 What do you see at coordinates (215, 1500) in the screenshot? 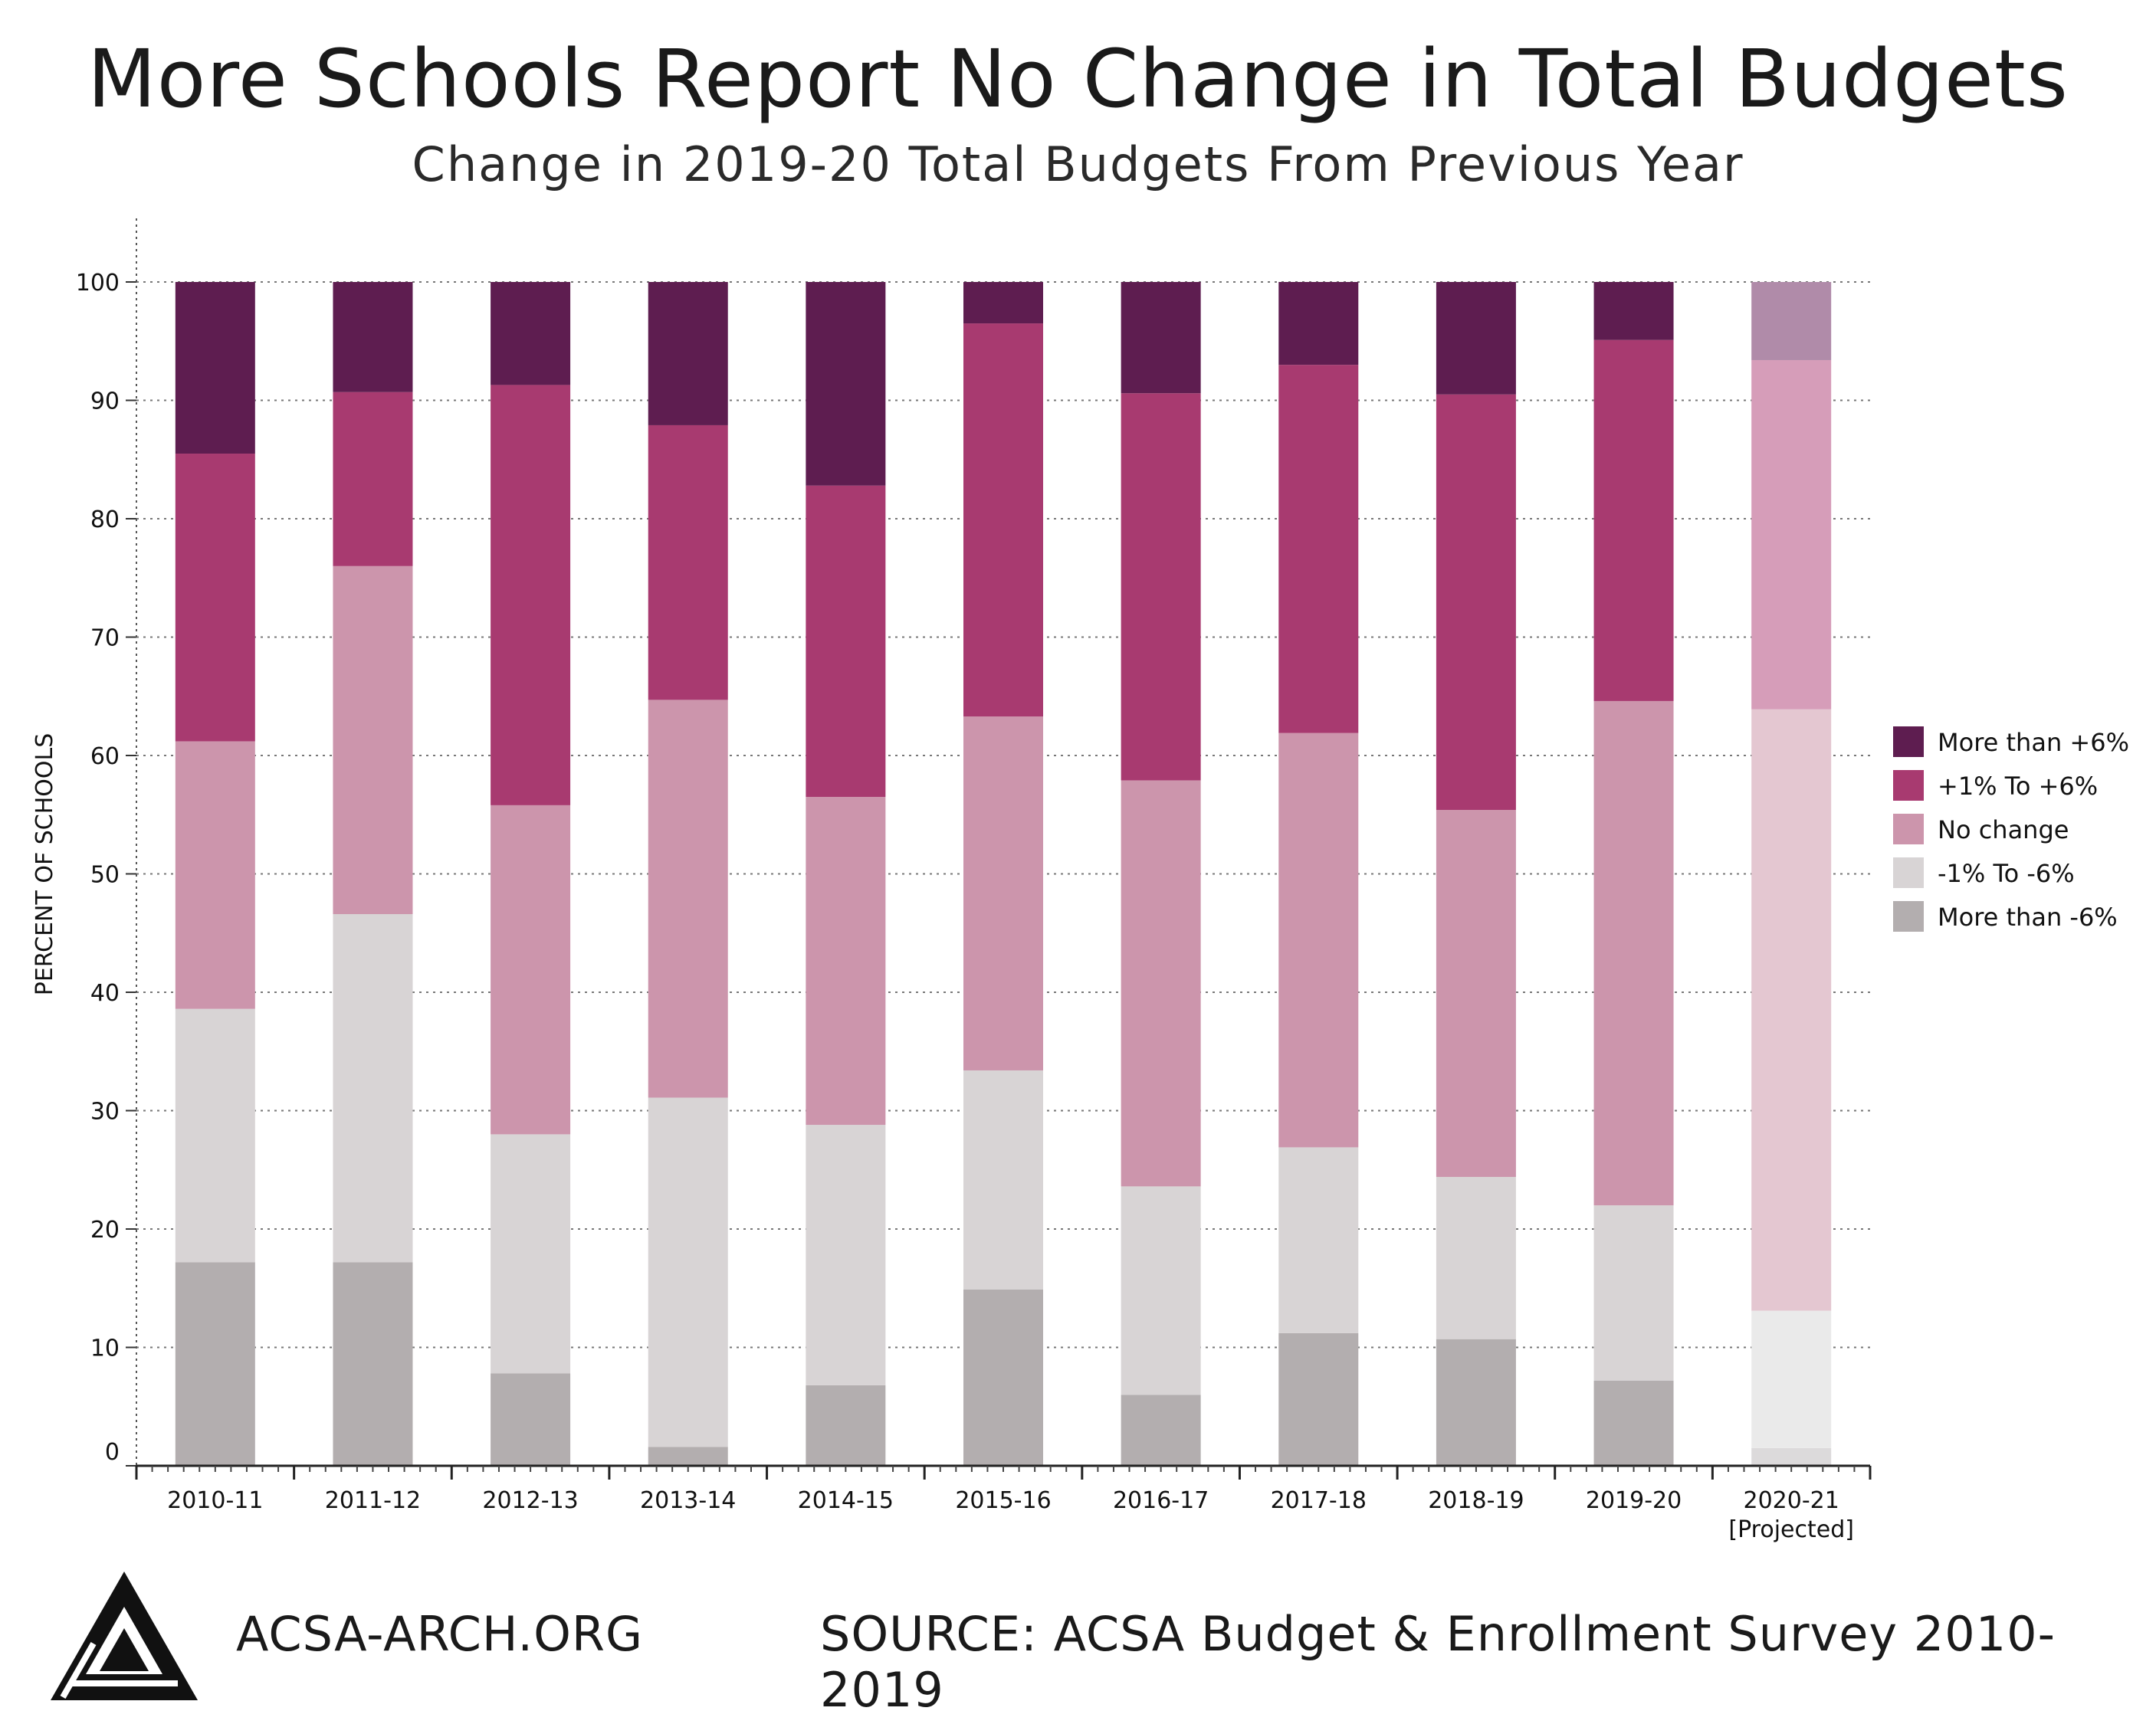
I see `x-tick-label-2010-11: 2010-11` at bounding box center [215, 1500].